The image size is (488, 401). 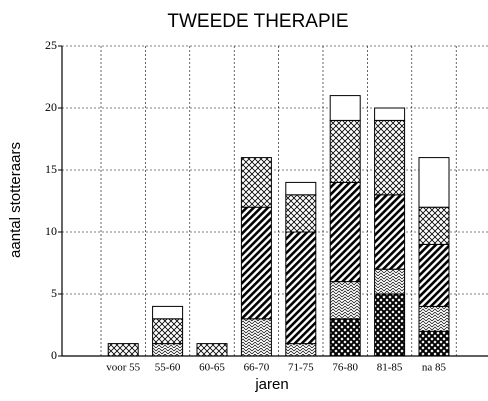 I want to click on x-tick-label: 66-70, so click(x=257, y=368).